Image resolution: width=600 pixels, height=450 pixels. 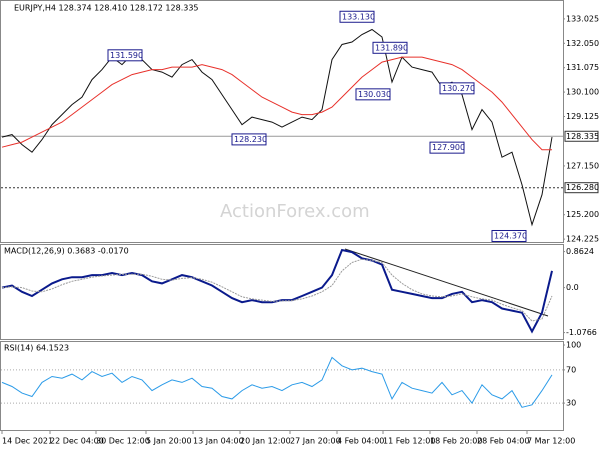 What do you see at coordinates (582, 92) in the screenshot?
I see `y-tick-label: 130.100` at bounding box center [582, 92].